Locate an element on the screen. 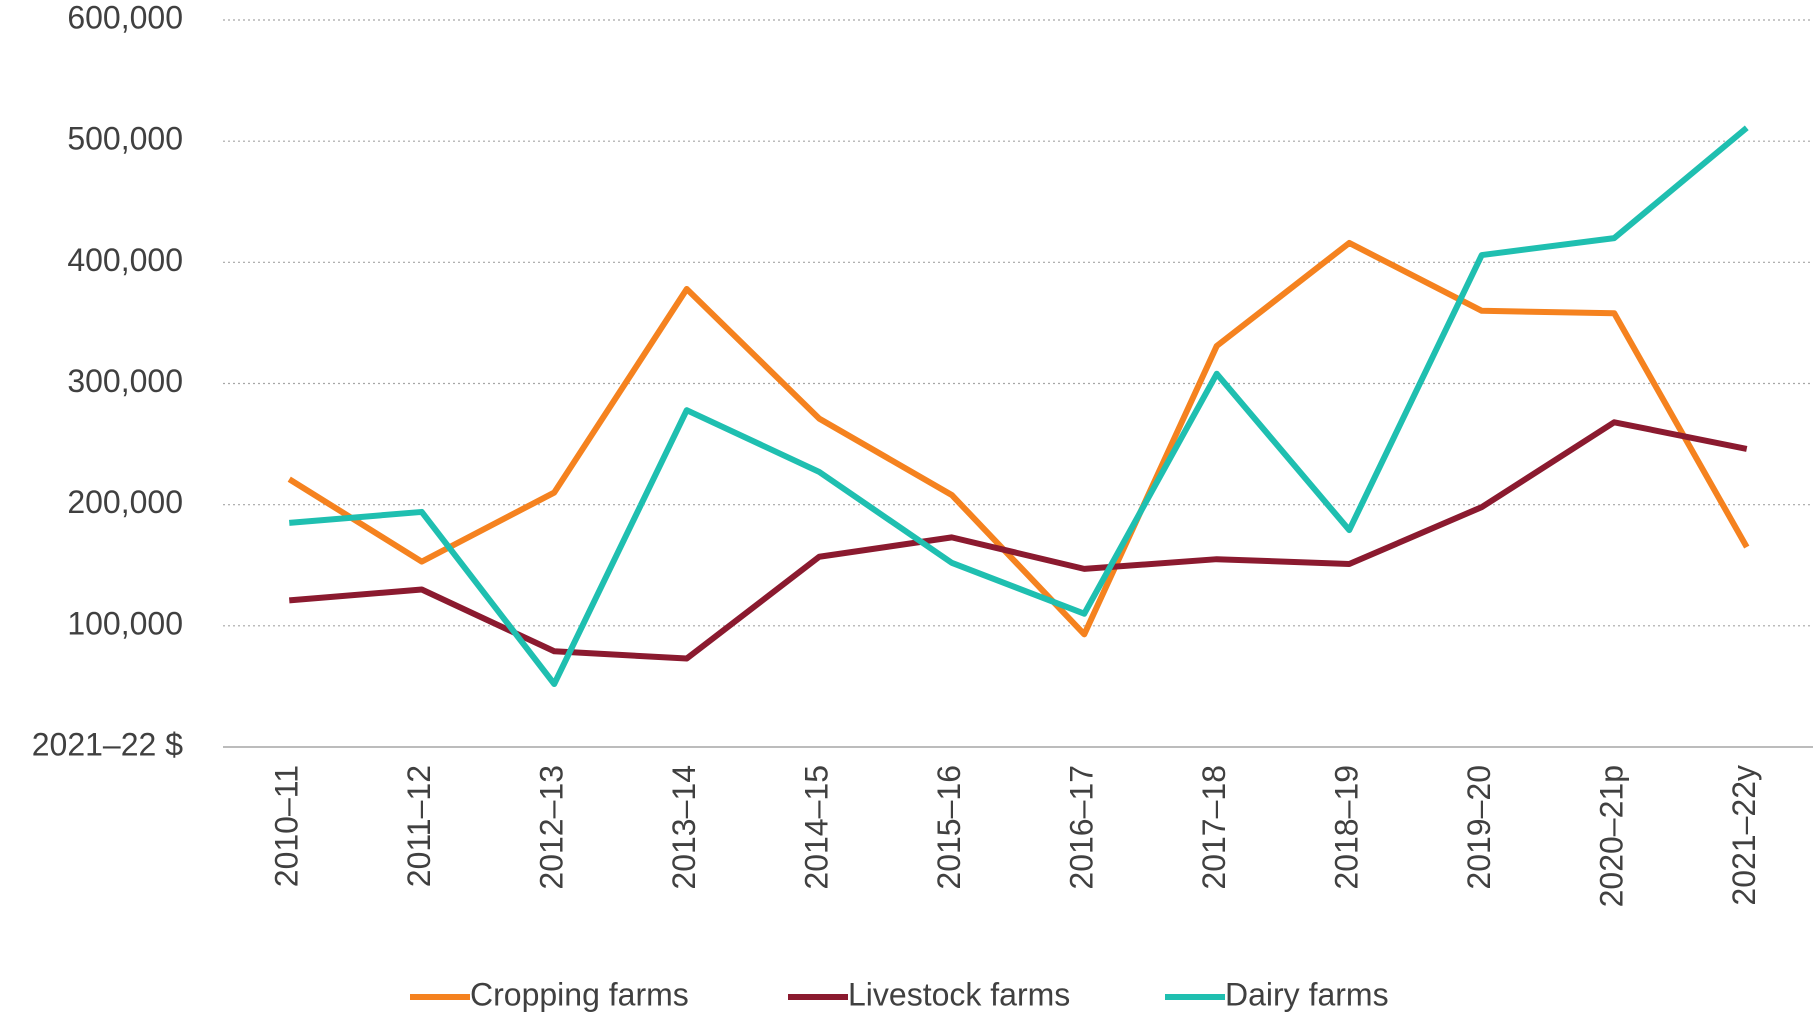  x-tick-label: 2017–18 is located at coordinates (1214, 827).